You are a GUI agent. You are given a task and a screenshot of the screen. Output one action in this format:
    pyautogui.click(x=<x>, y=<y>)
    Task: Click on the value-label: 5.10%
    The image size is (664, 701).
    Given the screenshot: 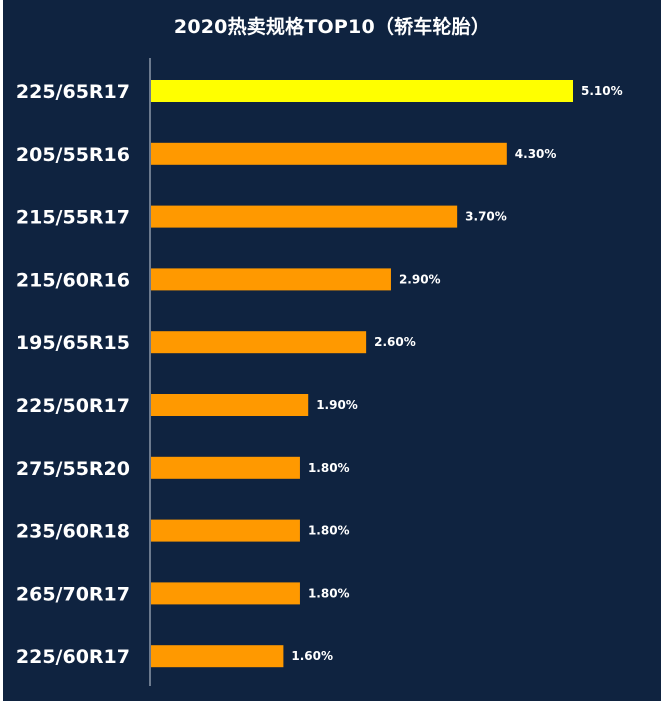 What is the action you would take?
    pyautogui.click(x=602, y=91)
    